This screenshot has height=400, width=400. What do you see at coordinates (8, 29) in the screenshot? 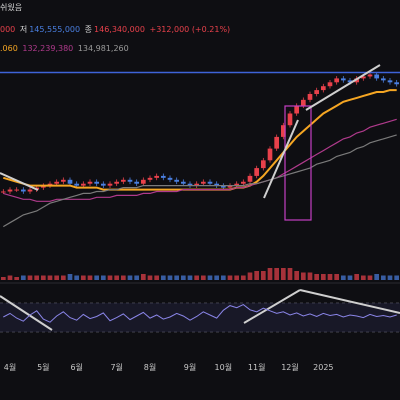
I see `price-partial: 000` at bounding box center [8, 29].